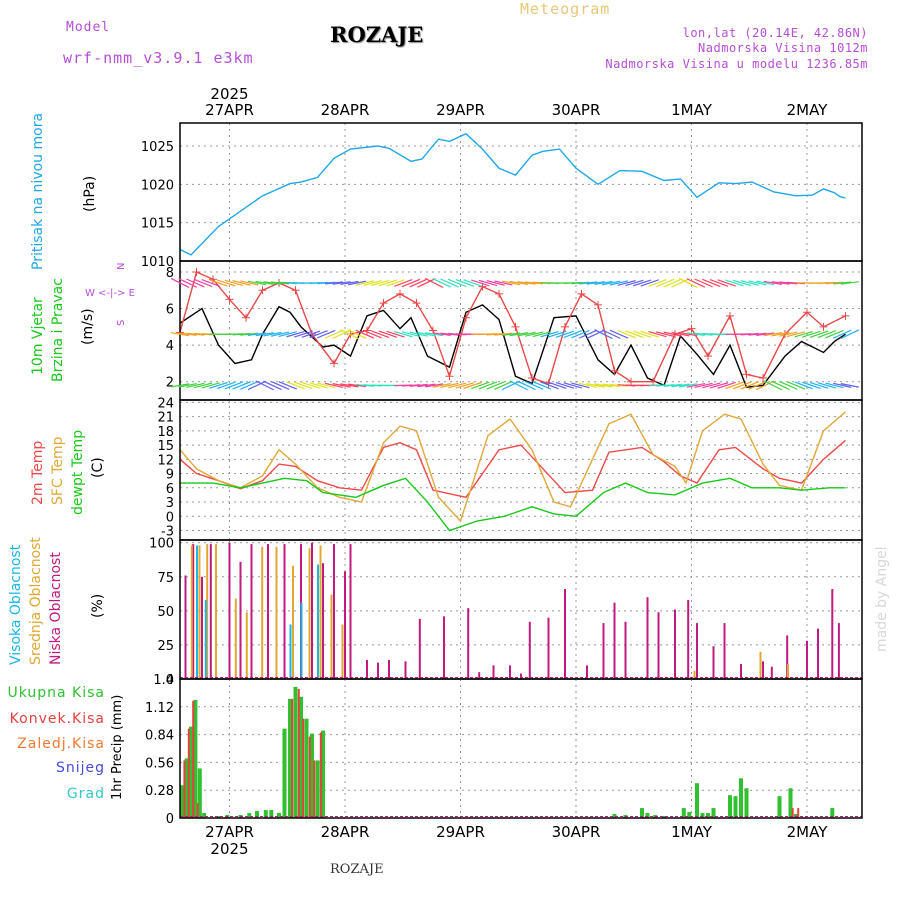  I want to click on compass-we: W <-|-> E, so click(110, 293).